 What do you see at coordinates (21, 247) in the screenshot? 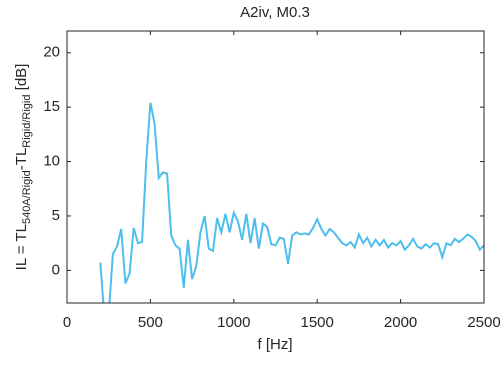
I see `y-label-part: IL = TL` at bounding box center [21, 247].